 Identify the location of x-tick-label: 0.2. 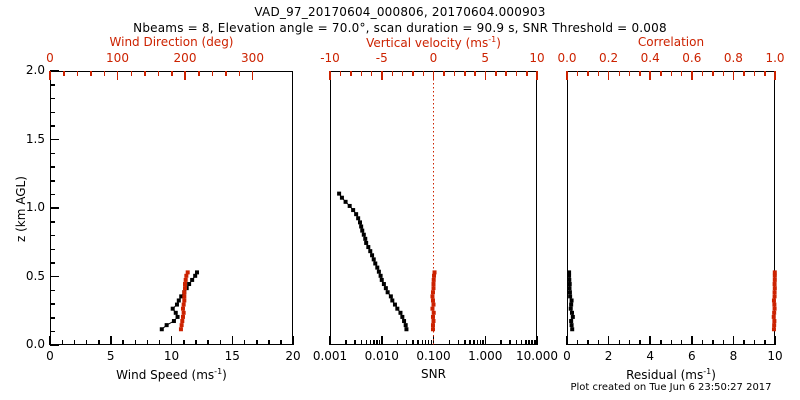
(609, 58).